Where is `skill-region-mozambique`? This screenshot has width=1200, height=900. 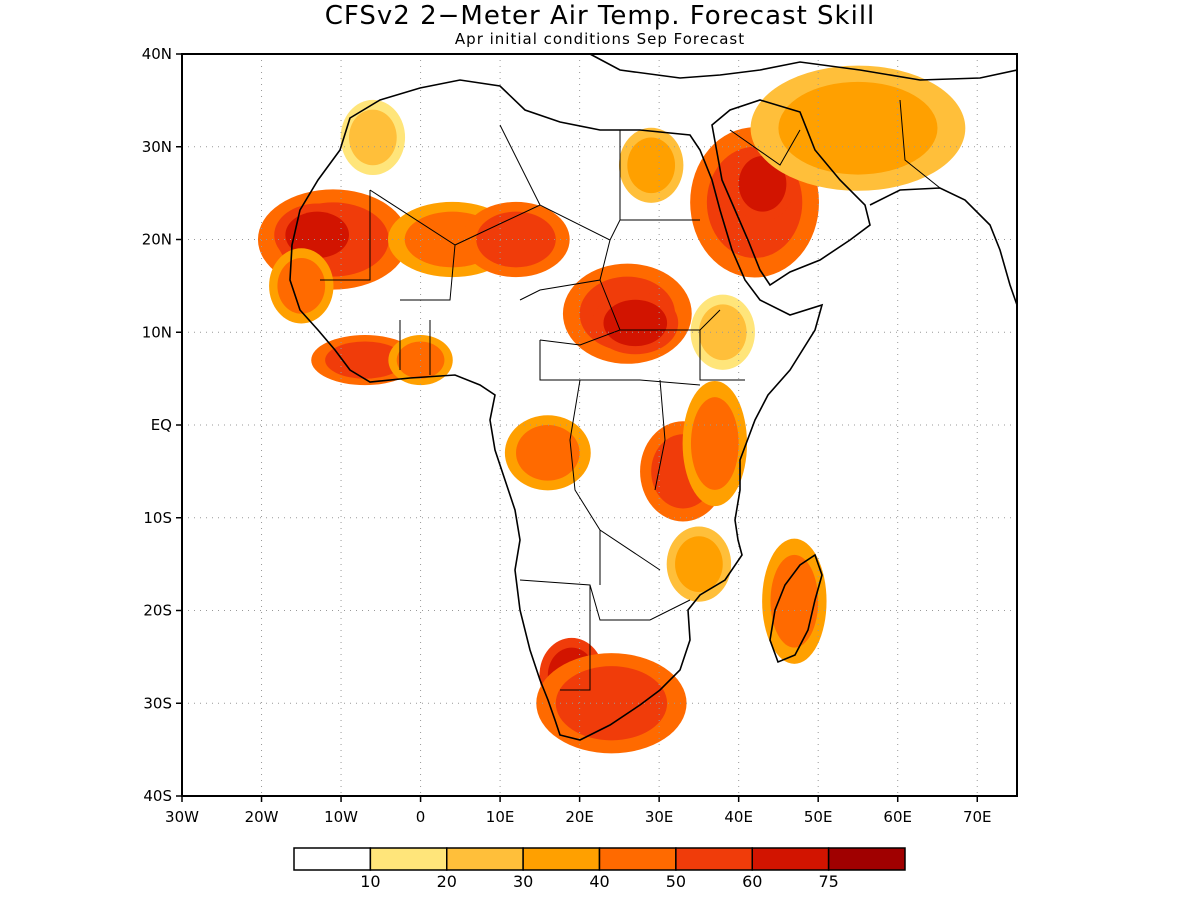
skill-region-mozambique is located at coordinates (699, 564).